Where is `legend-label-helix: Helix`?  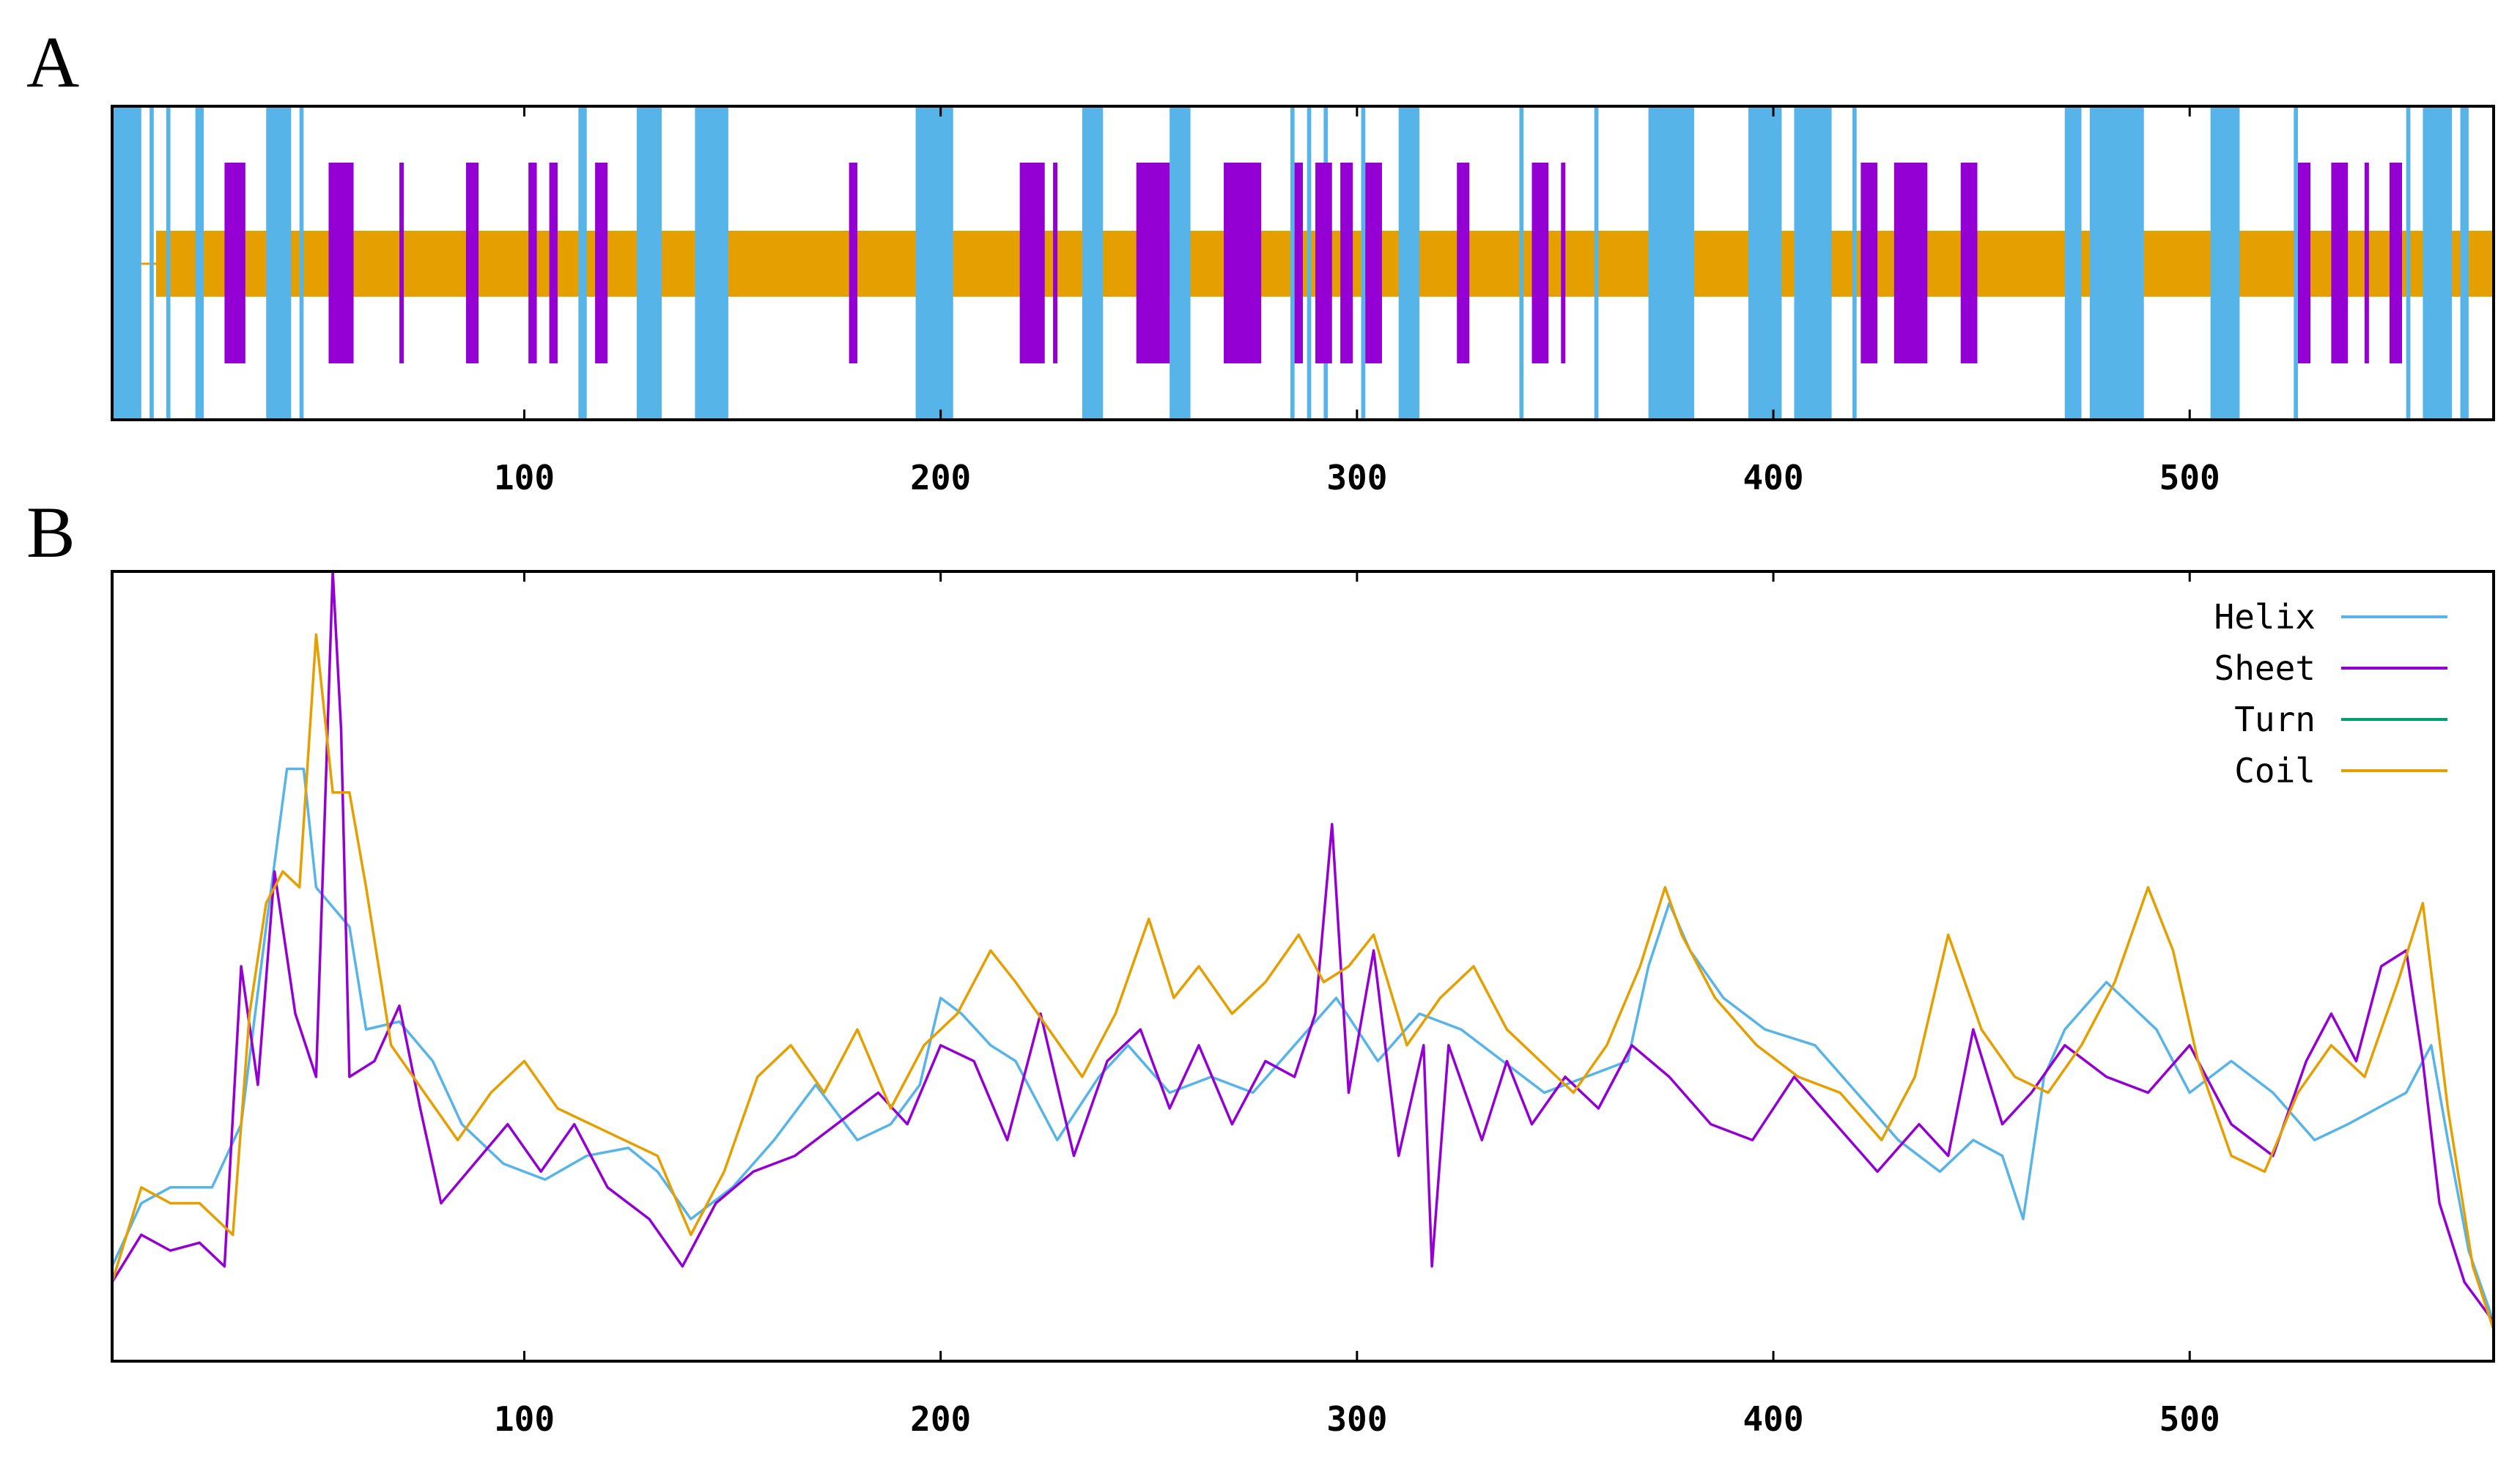 legend-label-helix: Helix is located at coordinates (2265, 617).